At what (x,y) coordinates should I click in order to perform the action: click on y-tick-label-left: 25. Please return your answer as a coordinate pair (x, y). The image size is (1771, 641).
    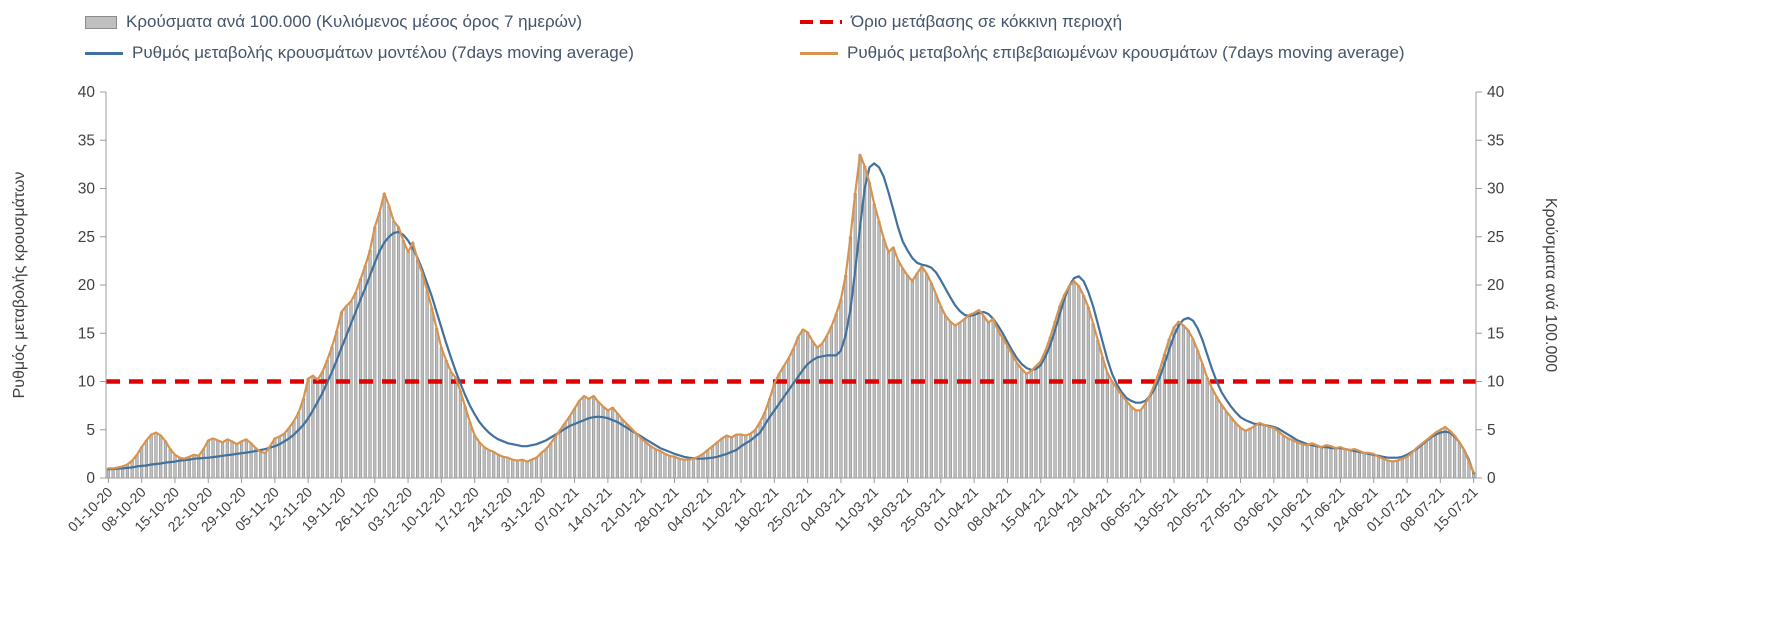
    Looking at the image, I should click on (86, 237).